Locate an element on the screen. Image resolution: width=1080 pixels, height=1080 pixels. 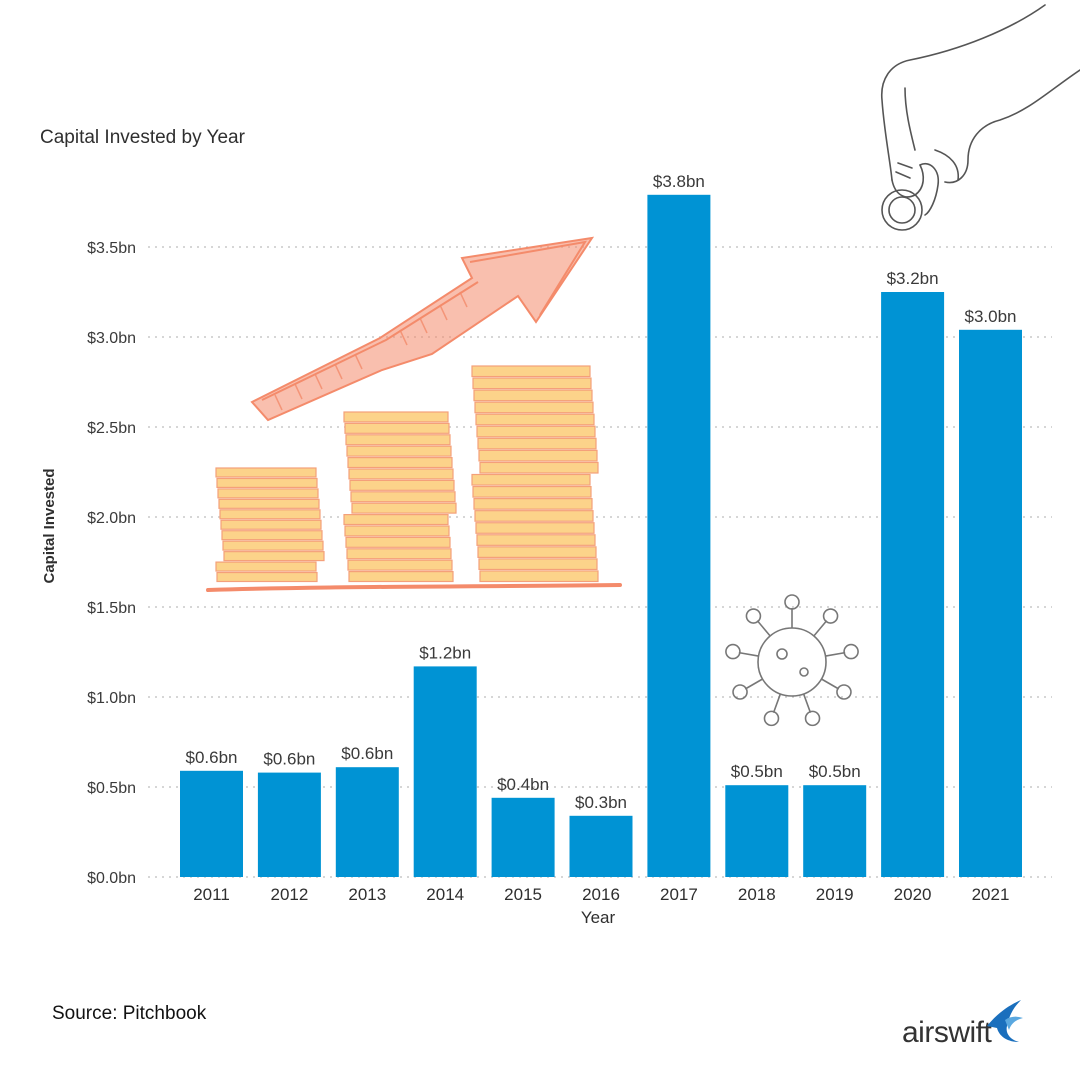
coin-stacks-sketch is located at coordinates (414, 478).